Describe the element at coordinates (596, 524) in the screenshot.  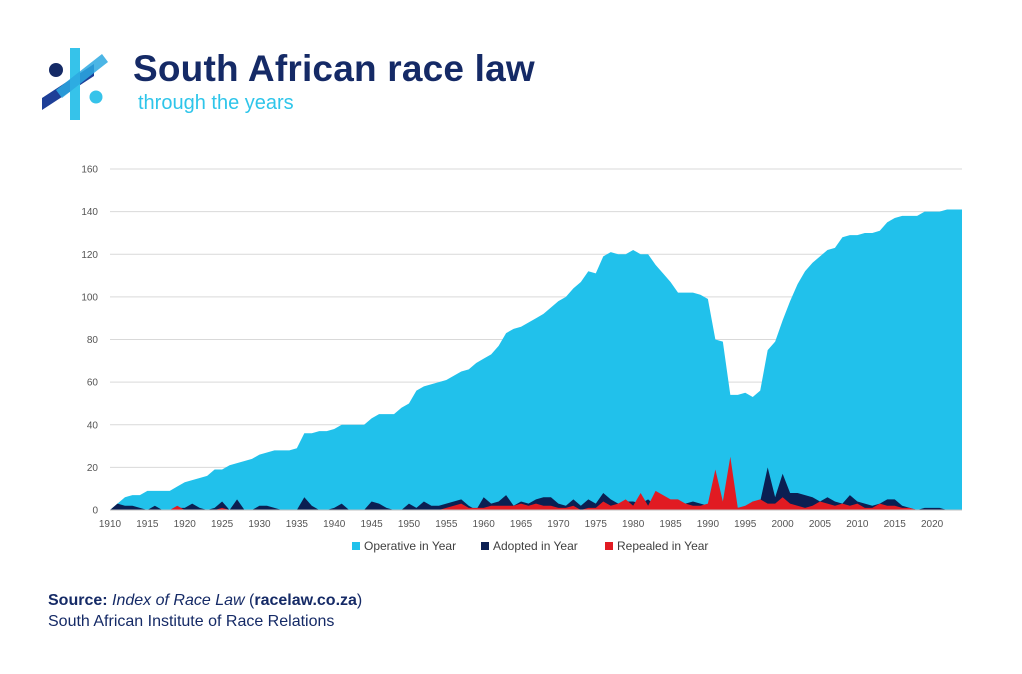
I see `x-tick-label: 1975` at that location.